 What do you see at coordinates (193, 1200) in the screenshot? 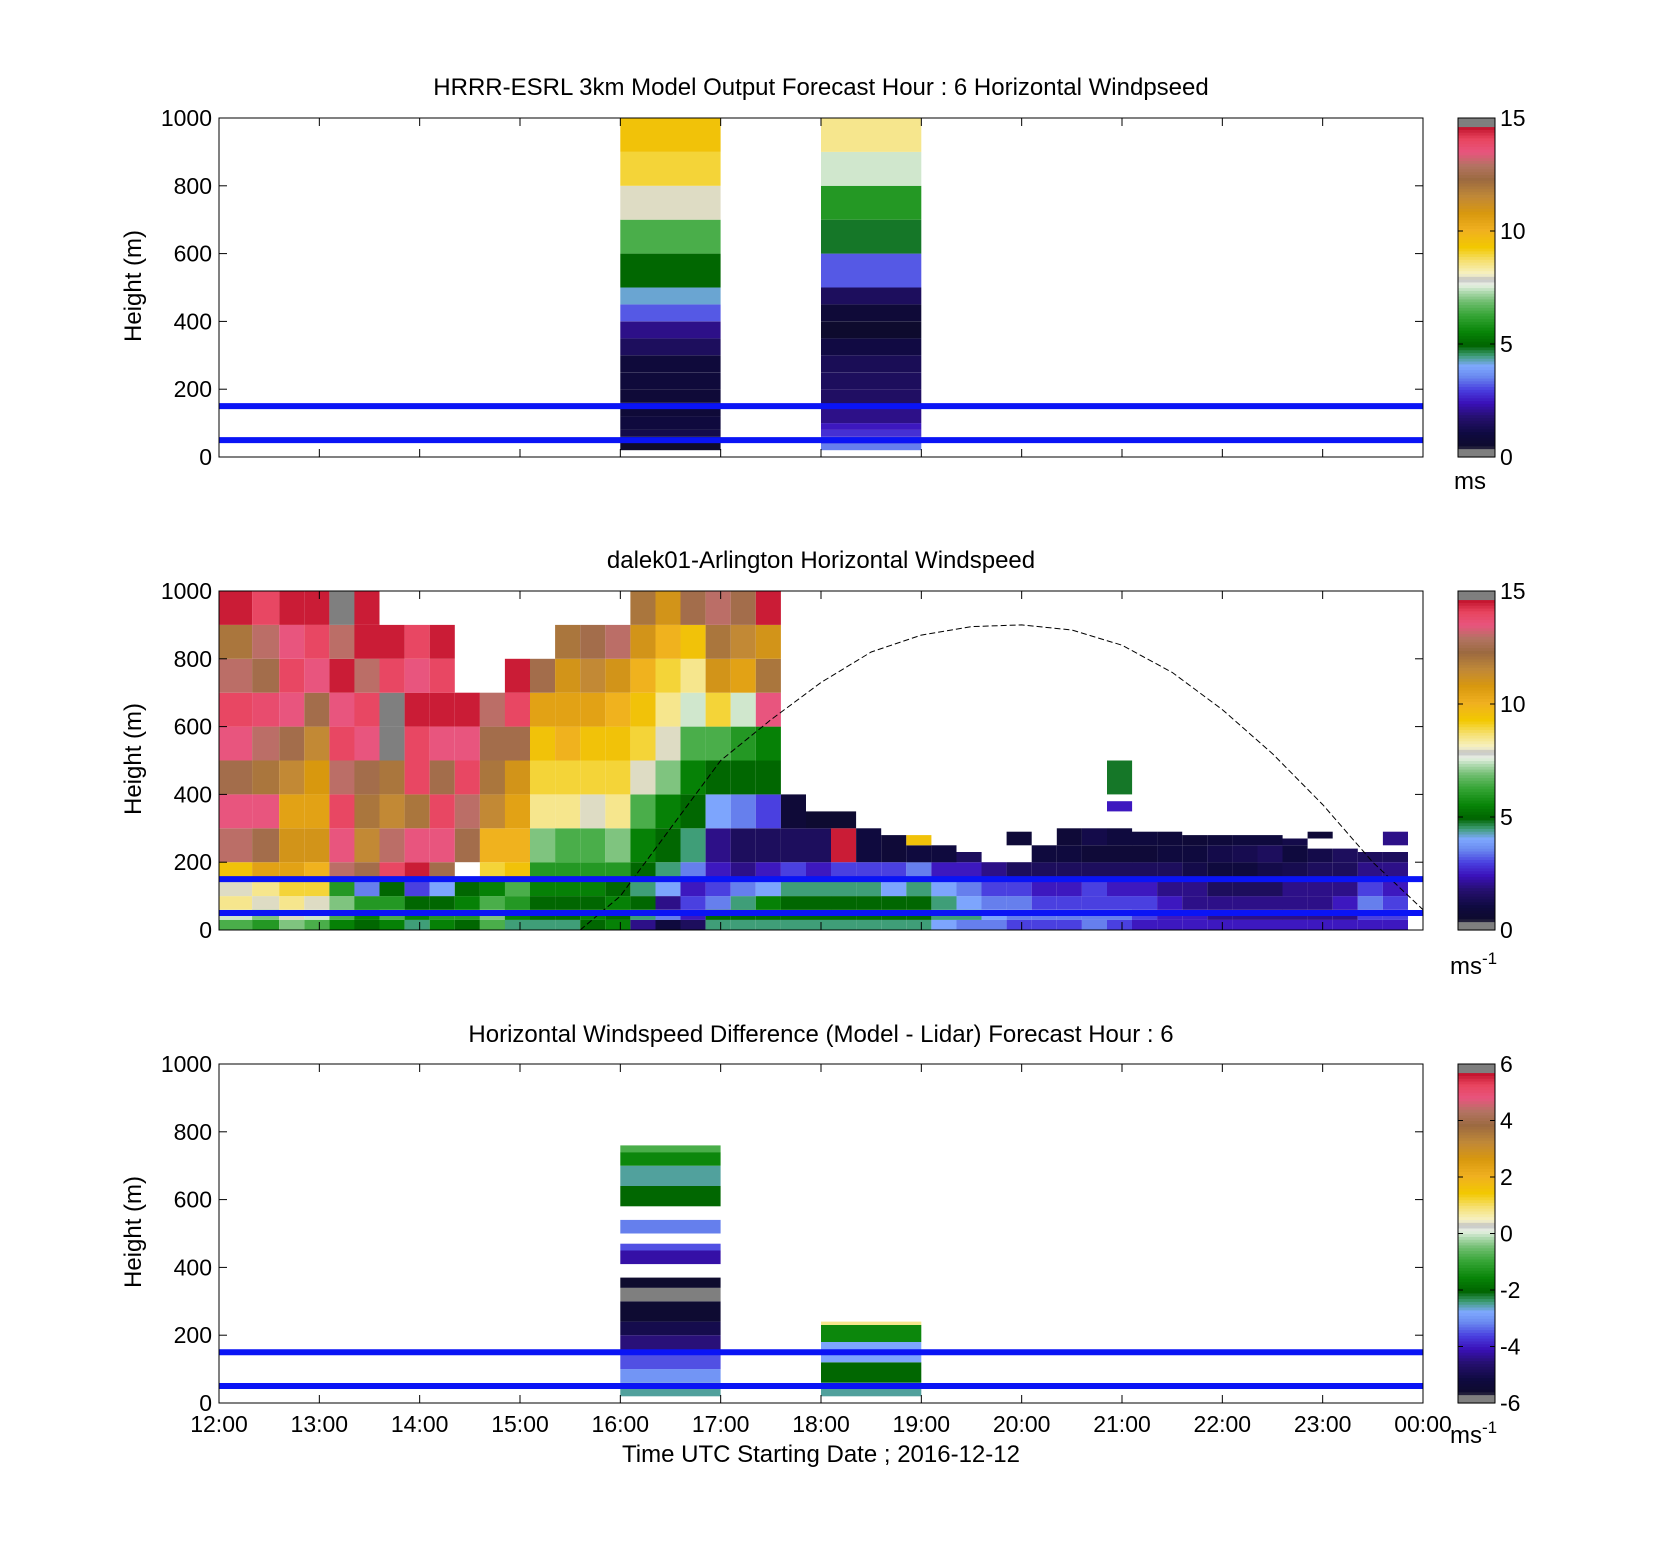
I see `y-tick-label: 600` at bounding box center [193, 1200].